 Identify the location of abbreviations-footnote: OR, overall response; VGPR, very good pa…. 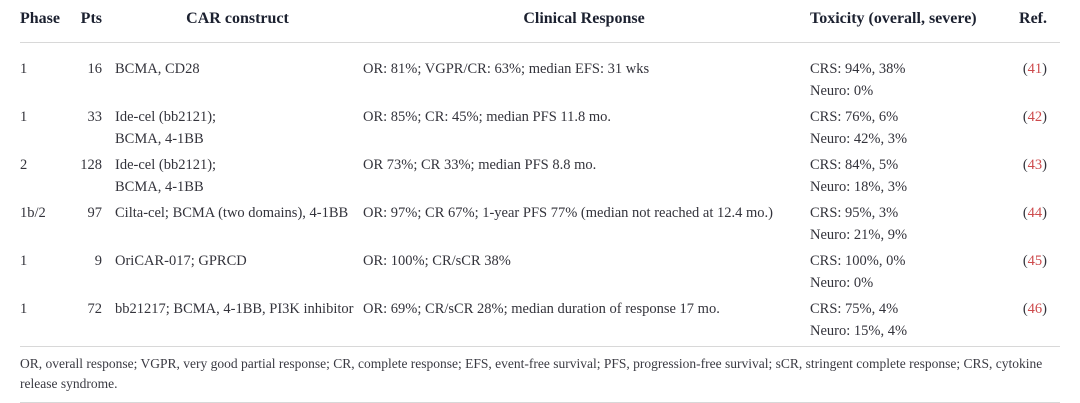
(531, 373).